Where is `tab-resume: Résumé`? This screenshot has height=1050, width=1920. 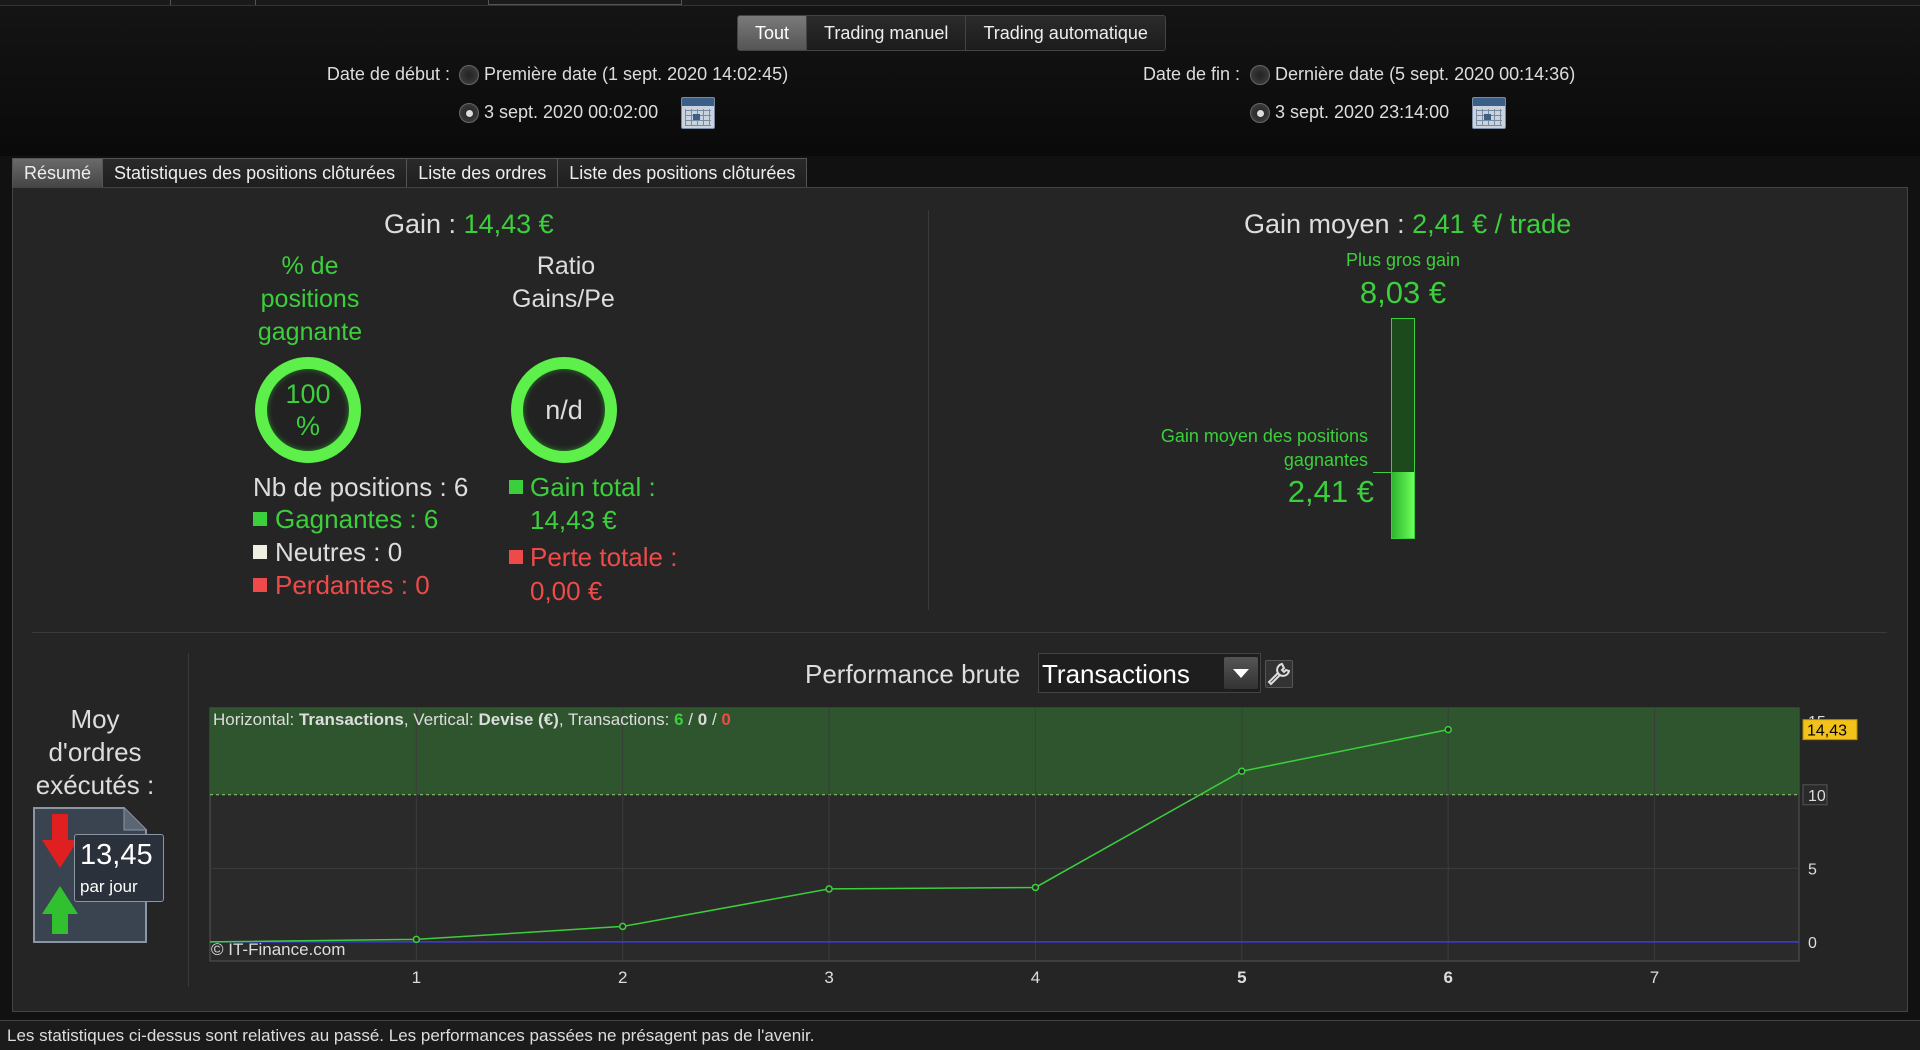
tab-resume: Résumé is located at coordinates (58, 173).